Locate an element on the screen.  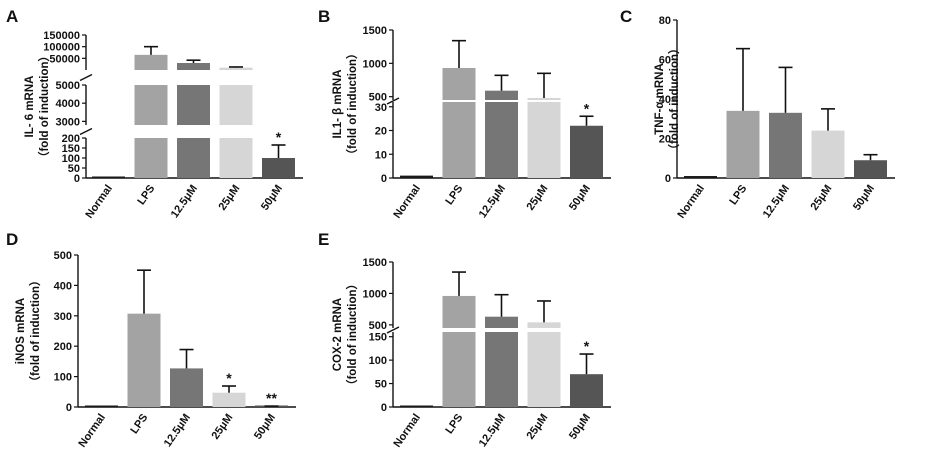
y-tick-label: 20 is located at coordinates (665, 140).